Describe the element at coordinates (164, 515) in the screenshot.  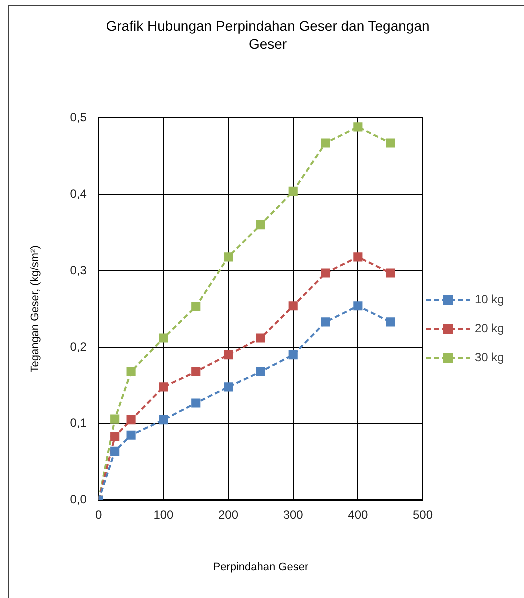
I see `x-tick-label: 100` at that location.